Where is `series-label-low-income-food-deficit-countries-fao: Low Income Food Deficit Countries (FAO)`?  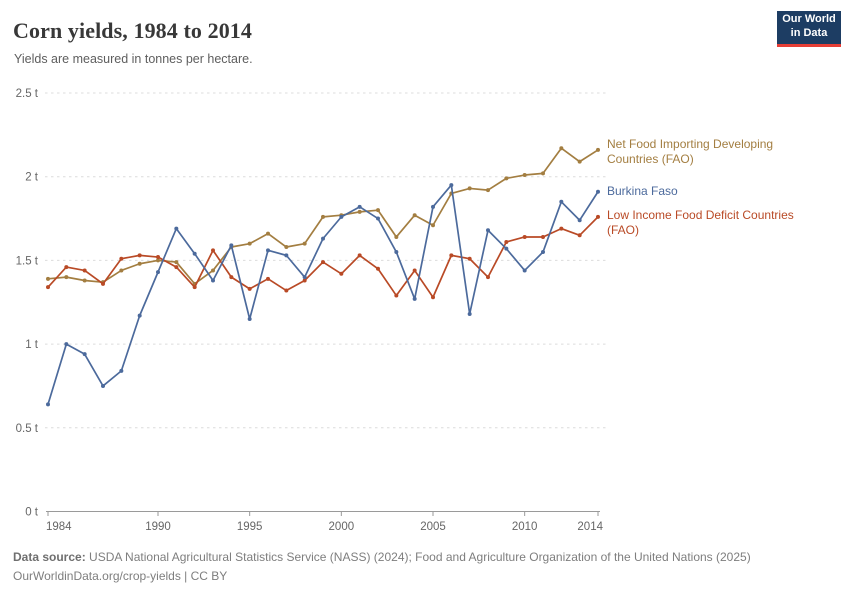
series-label-low-income-food-deficit-countries-fao: Low Income Food Deficit Countries (FAO) is located at coordinates (700, 222).